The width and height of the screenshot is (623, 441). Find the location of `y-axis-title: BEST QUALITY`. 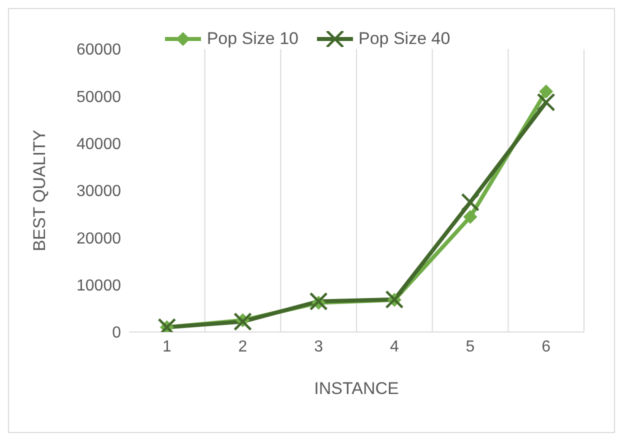

y-axis-title: BEST QUALITY is located at coordinates (40, 191).